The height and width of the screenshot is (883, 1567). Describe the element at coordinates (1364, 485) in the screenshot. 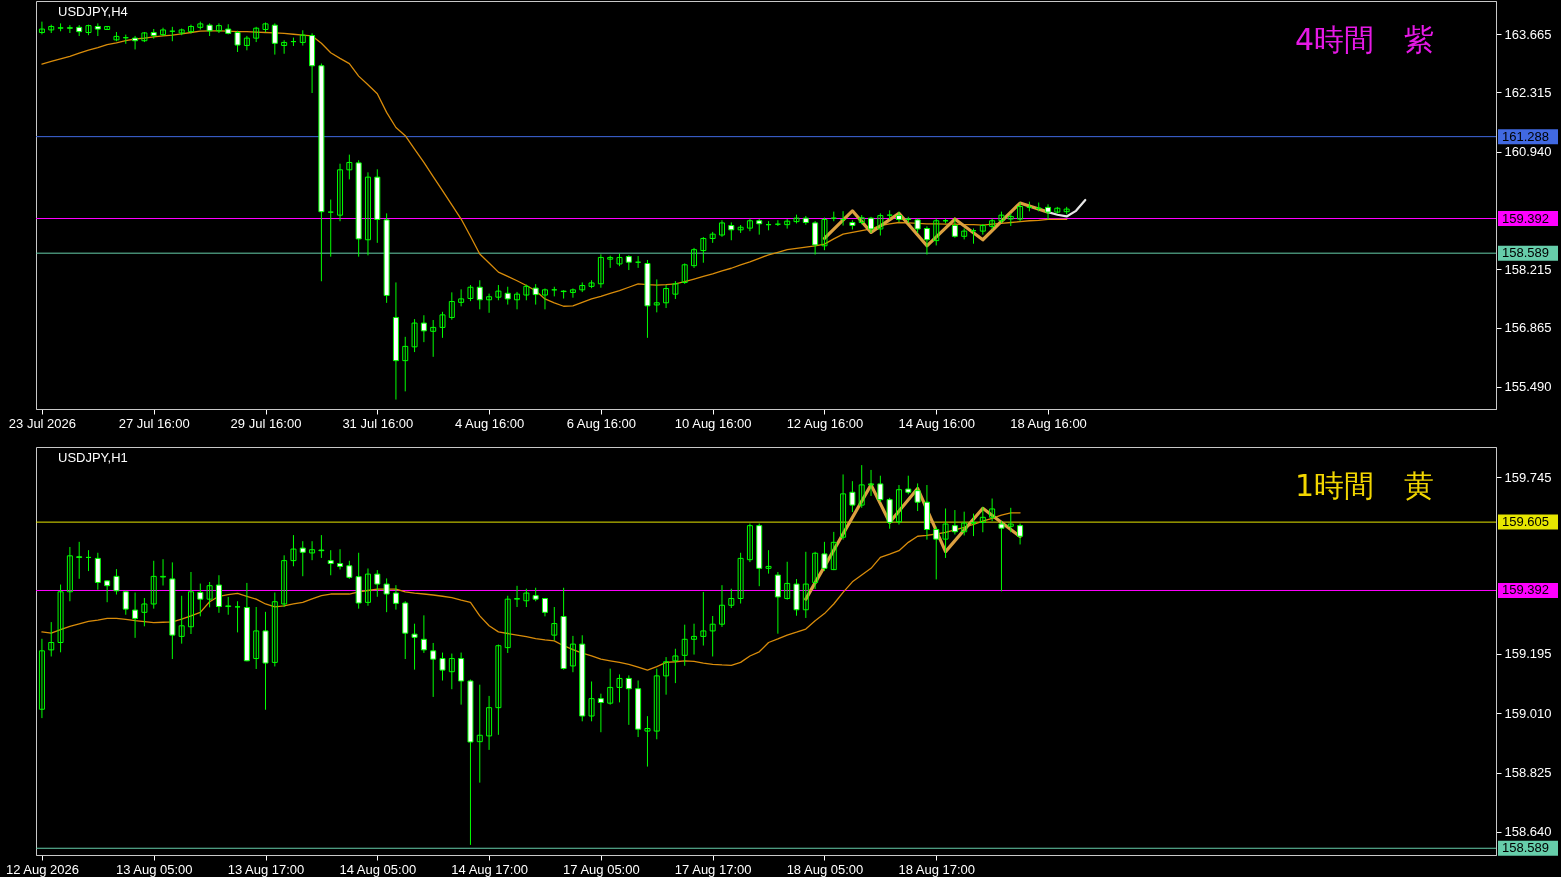

I see `text: 1時間 黄` at that location.